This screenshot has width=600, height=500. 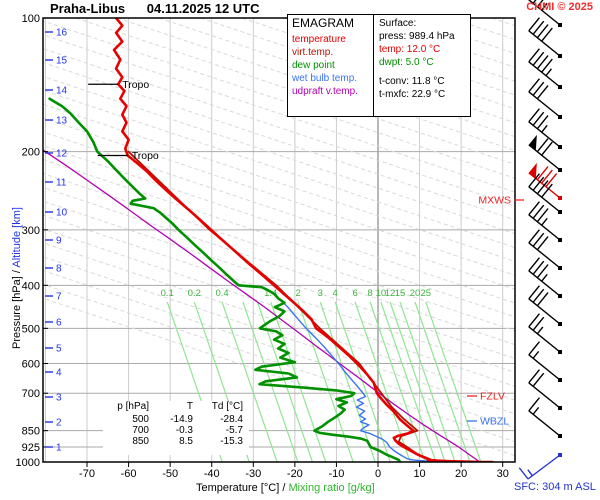 What do you see at coordinates (494, 201) in the screenshot?
I see `mxws-label: MXWS` at bounding box center [494, 201].